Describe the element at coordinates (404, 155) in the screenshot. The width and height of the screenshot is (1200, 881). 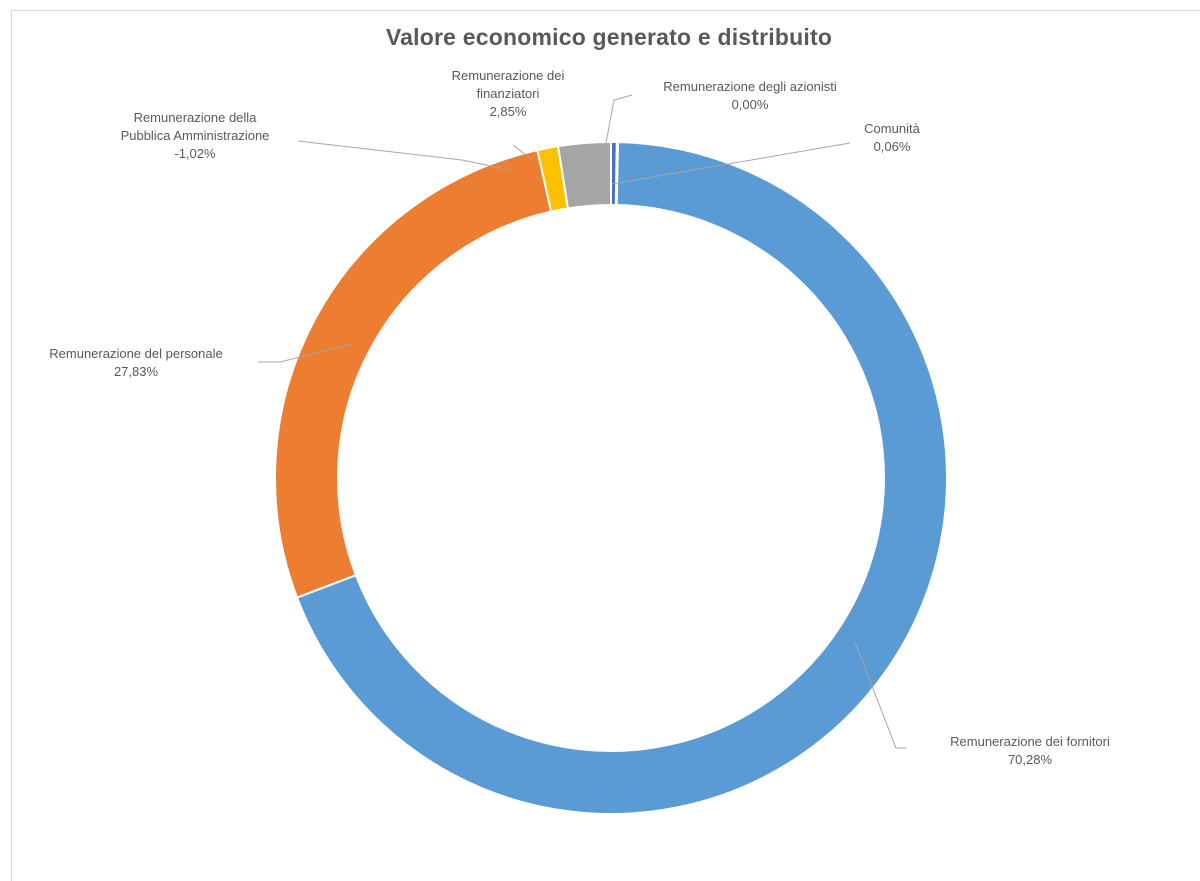
I see `leader-line-remunerazione-della-pubblica-amministrazione` at that location.